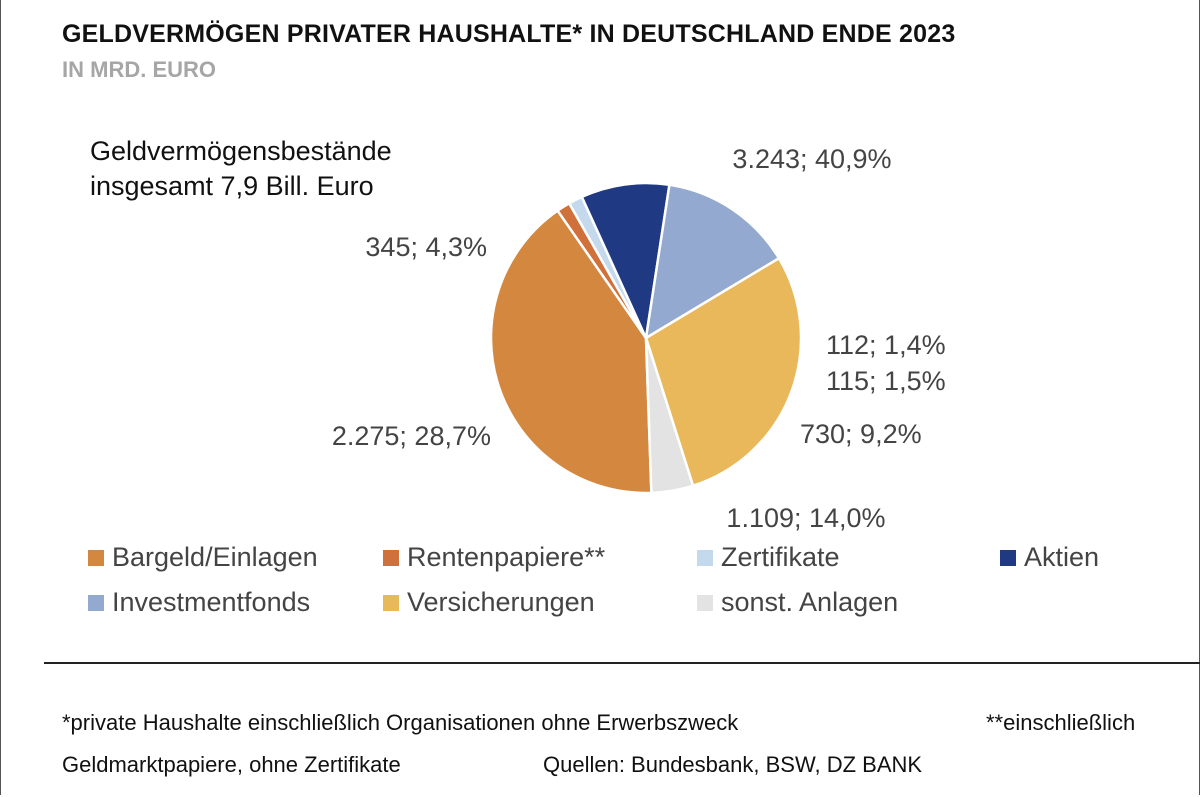 The image size is (1200, 797). I want to click on legend-item-aktien: Aktien, so click(1049, 557).